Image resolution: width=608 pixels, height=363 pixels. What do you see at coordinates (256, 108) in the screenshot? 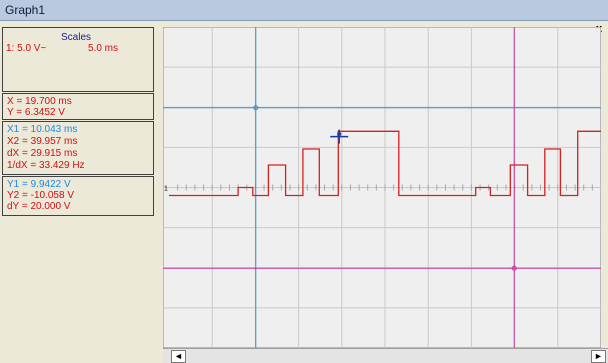
I see `cursor-x1-y1-intersection` at bounding box center [256, 108].